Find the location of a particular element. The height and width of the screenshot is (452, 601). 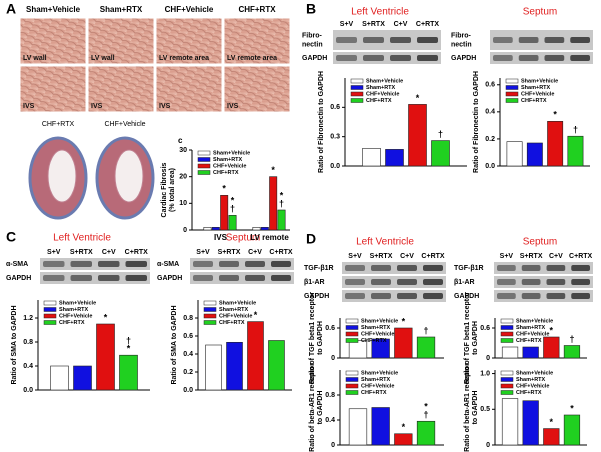

y-axis-label: Ratio of beta-AR1 receptor is located at coordinates (467, 407).